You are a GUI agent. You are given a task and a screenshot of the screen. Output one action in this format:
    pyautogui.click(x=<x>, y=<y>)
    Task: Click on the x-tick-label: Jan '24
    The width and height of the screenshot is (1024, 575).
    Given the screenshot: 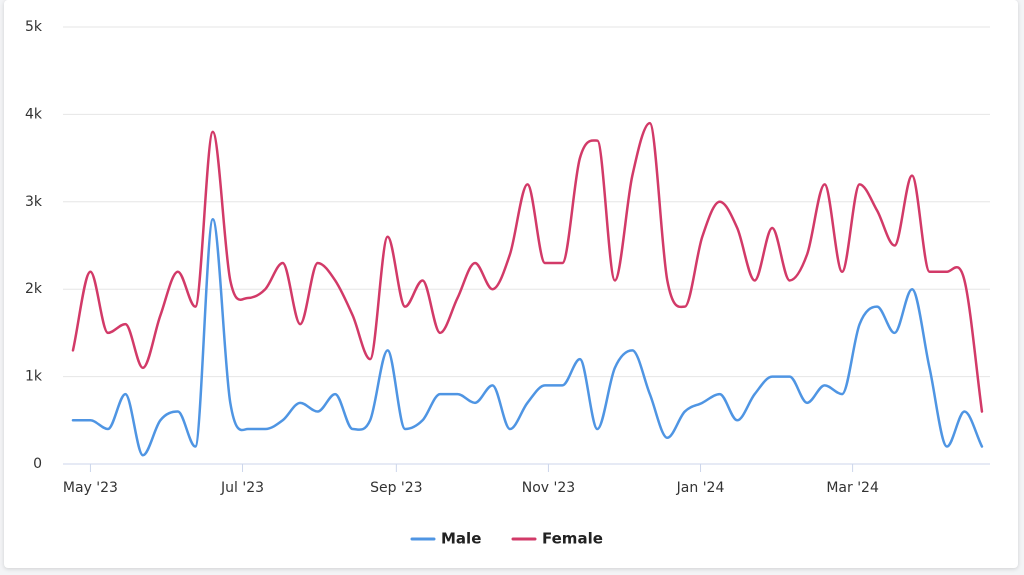 What is the action you would take?
    pyautogui.click(x=700, y=488)
    